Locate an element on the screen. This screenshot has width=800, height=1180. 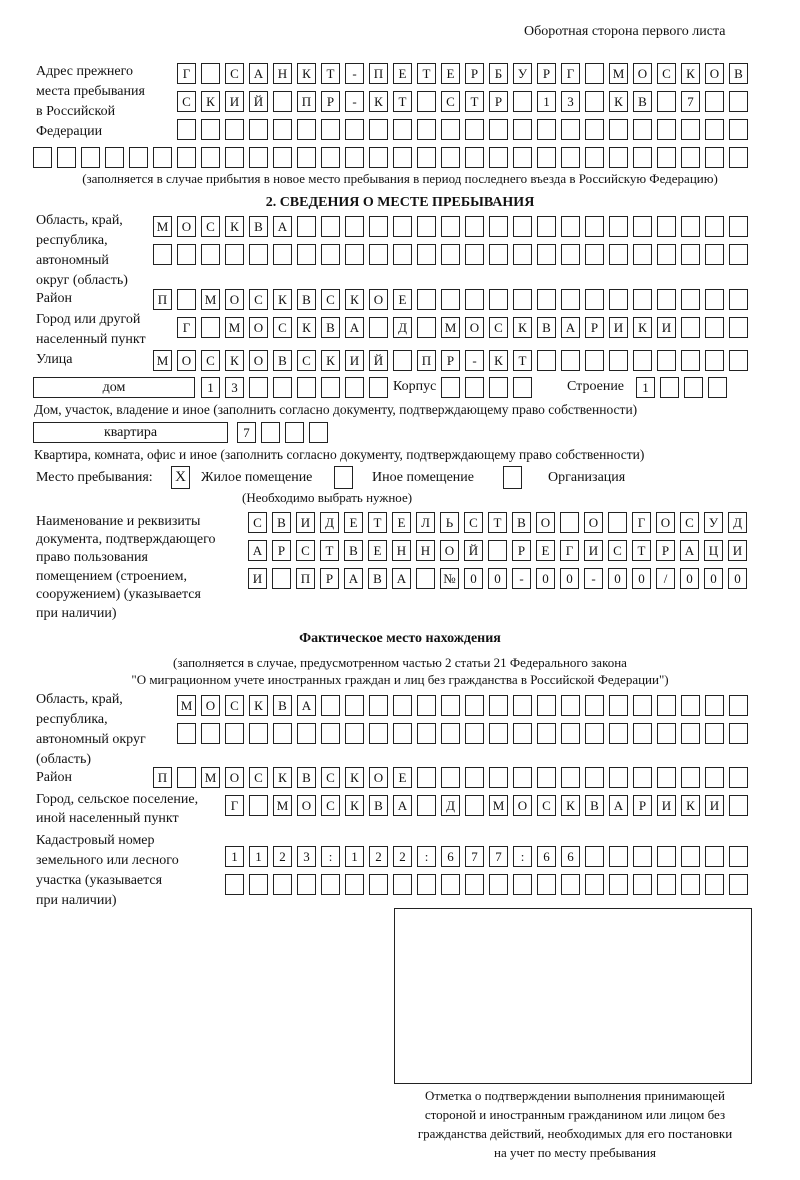
char-cell: Ц is located at coordinates (713, 550).